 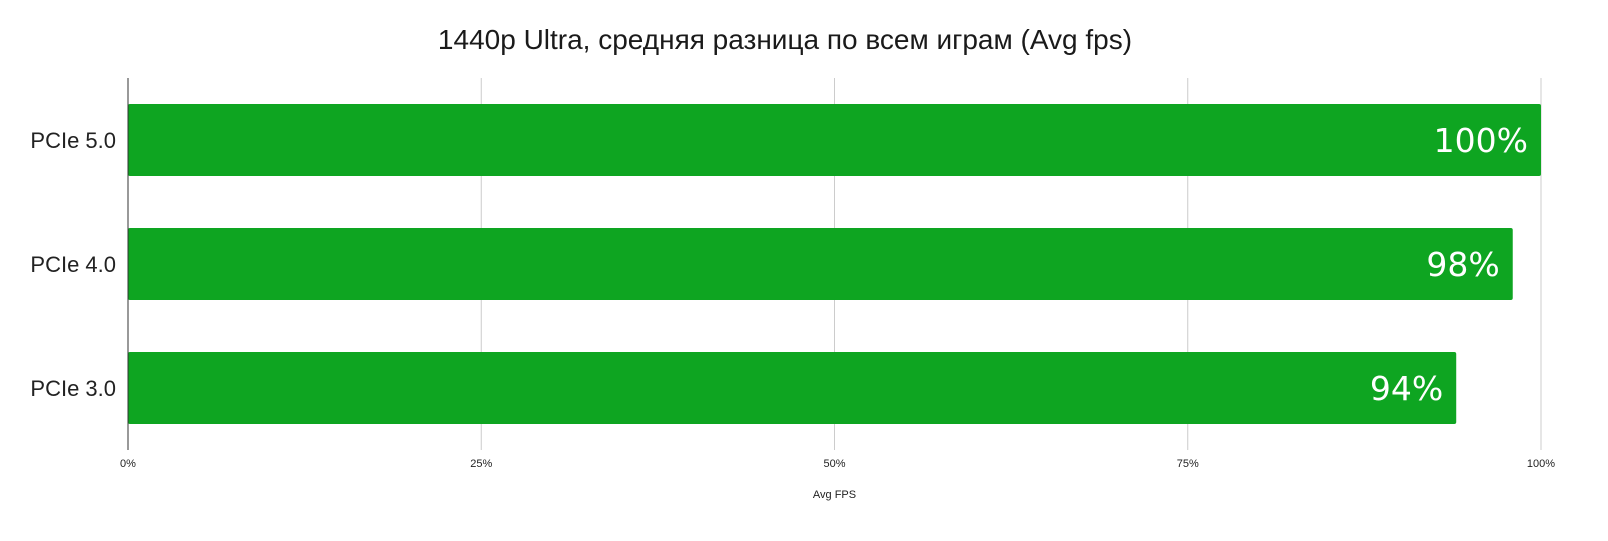 I want to click on x-tick-label: 75%, so click(x=1188, y=464).